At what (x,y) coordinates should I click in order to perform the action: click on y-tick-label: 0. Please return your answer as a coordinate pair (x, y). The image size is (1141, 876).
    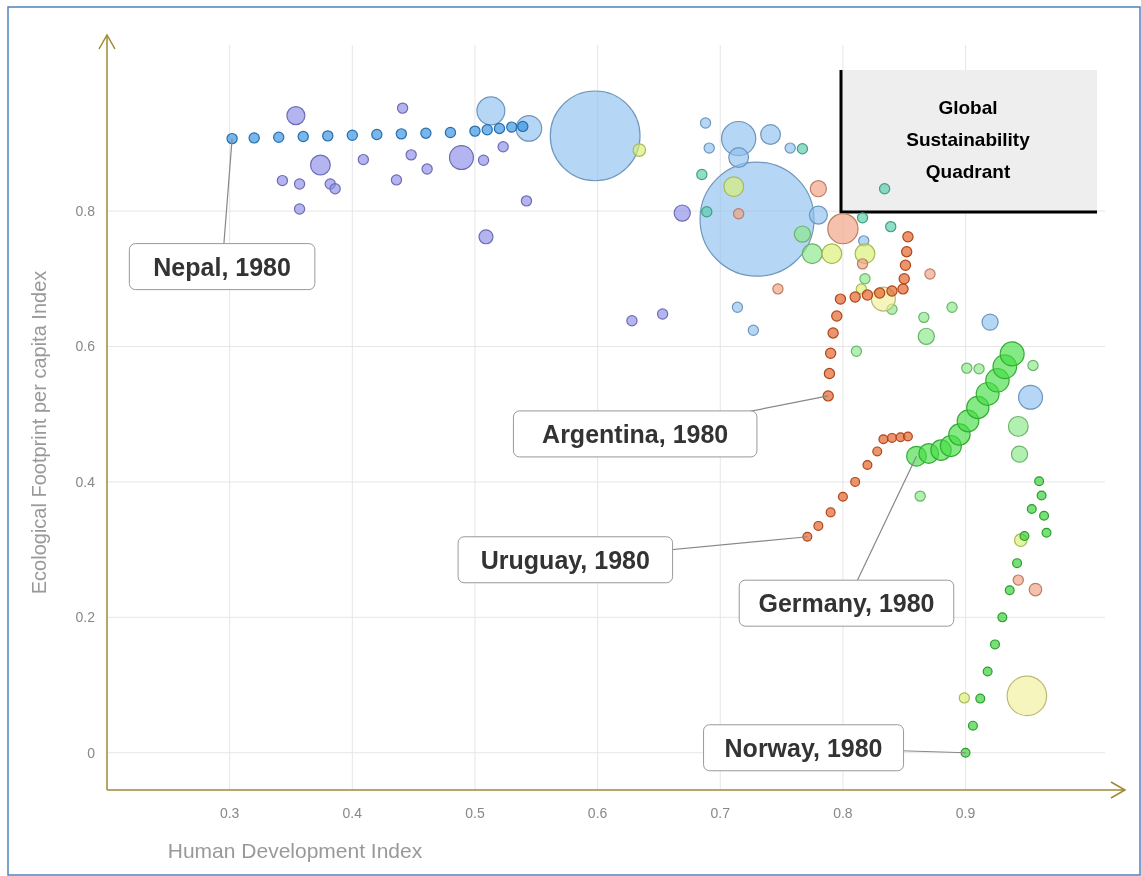
    Looking at the image, I should click on (91, 752).